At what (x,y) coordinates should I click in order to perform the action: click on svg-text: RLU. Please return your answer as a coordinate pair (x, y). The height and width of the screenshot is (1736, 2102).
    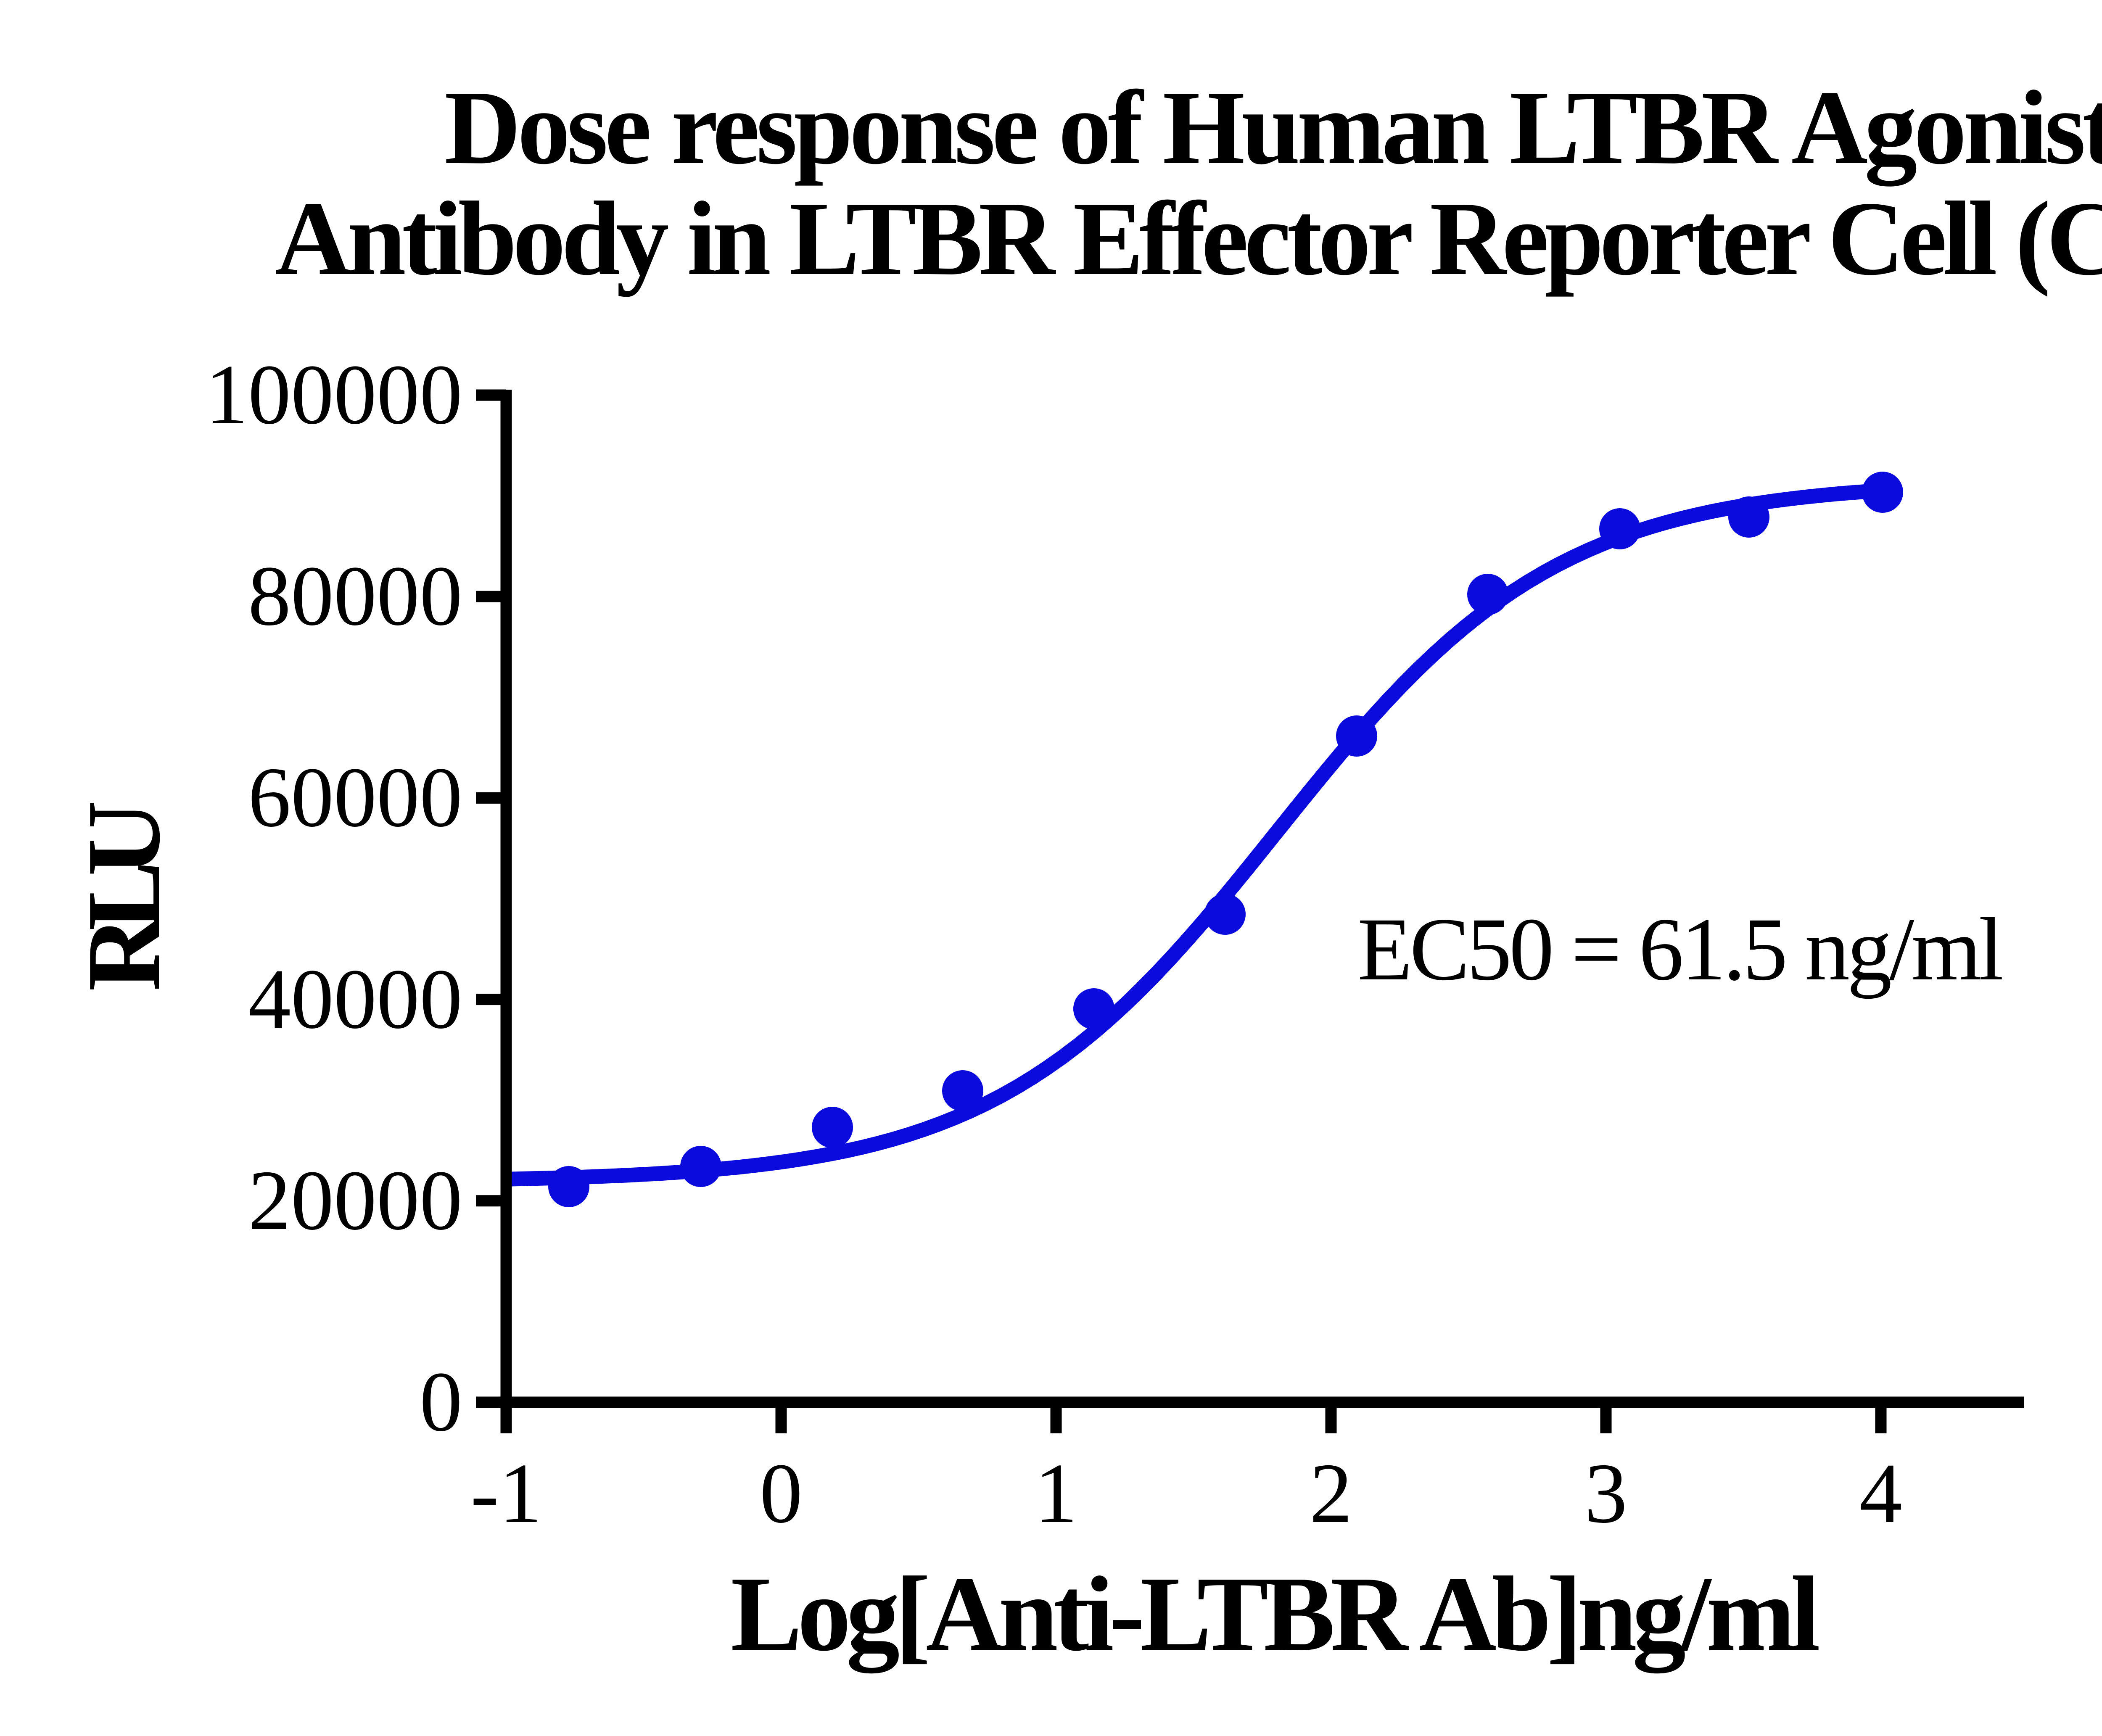
    Looking at the image, I should click on (124, 895).